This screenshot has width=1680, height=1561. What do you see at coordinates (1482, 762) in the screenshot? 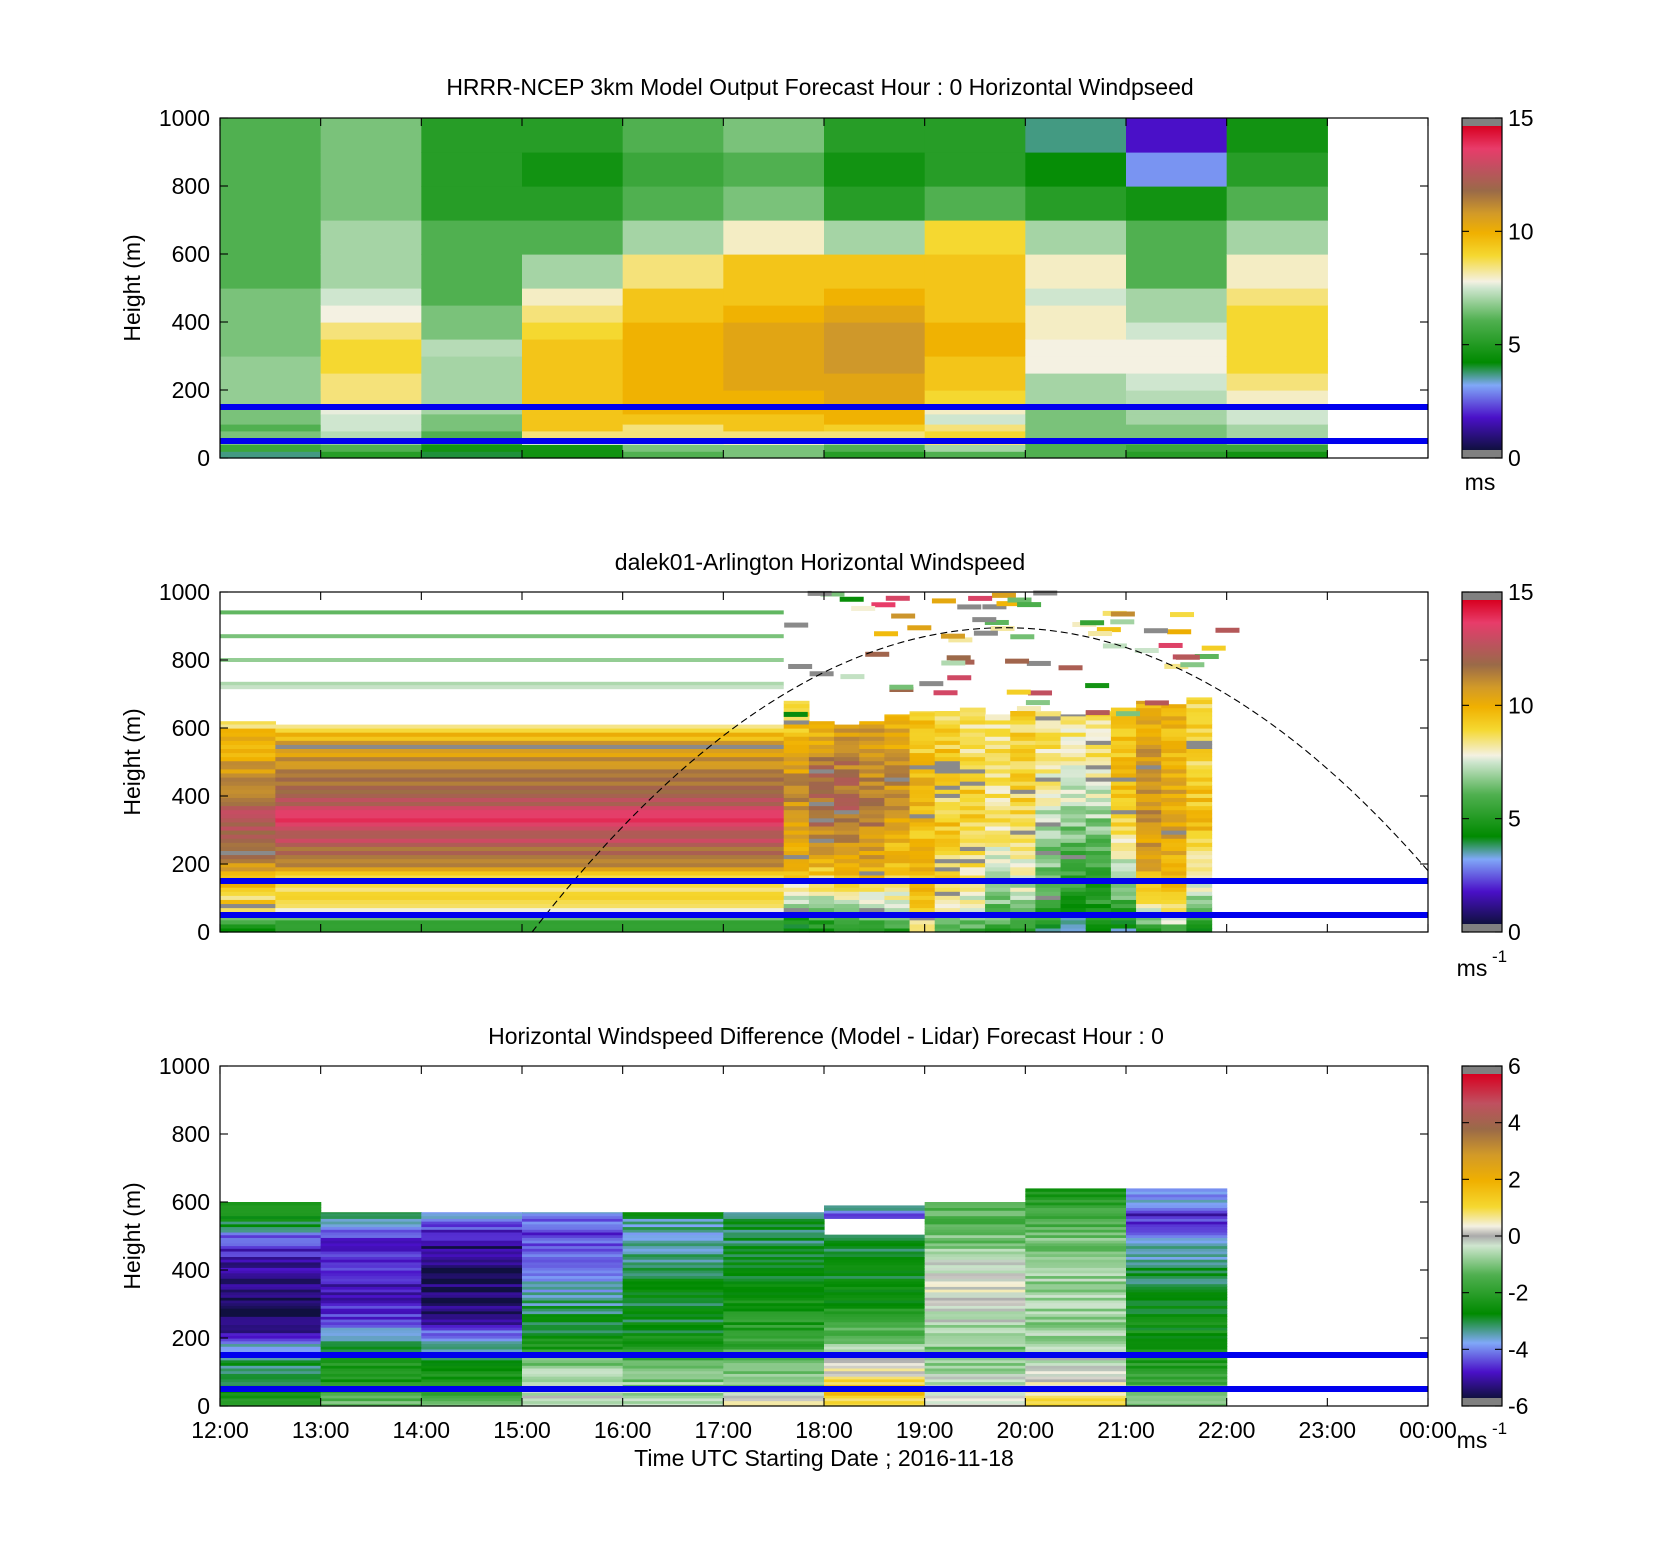
I see `panel-lidar-colorbar` at bounding box center [1482, 762].